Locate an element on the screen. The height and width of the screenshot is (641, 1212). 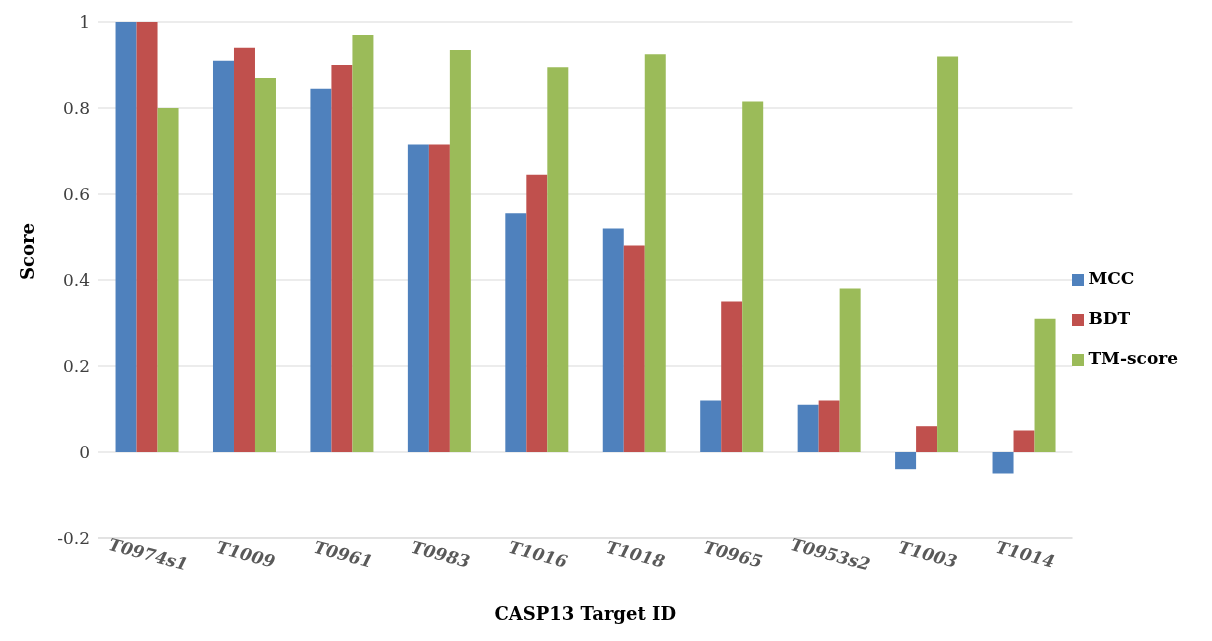
y-tick-label: 0.8 is located at coordinates (76, 108).